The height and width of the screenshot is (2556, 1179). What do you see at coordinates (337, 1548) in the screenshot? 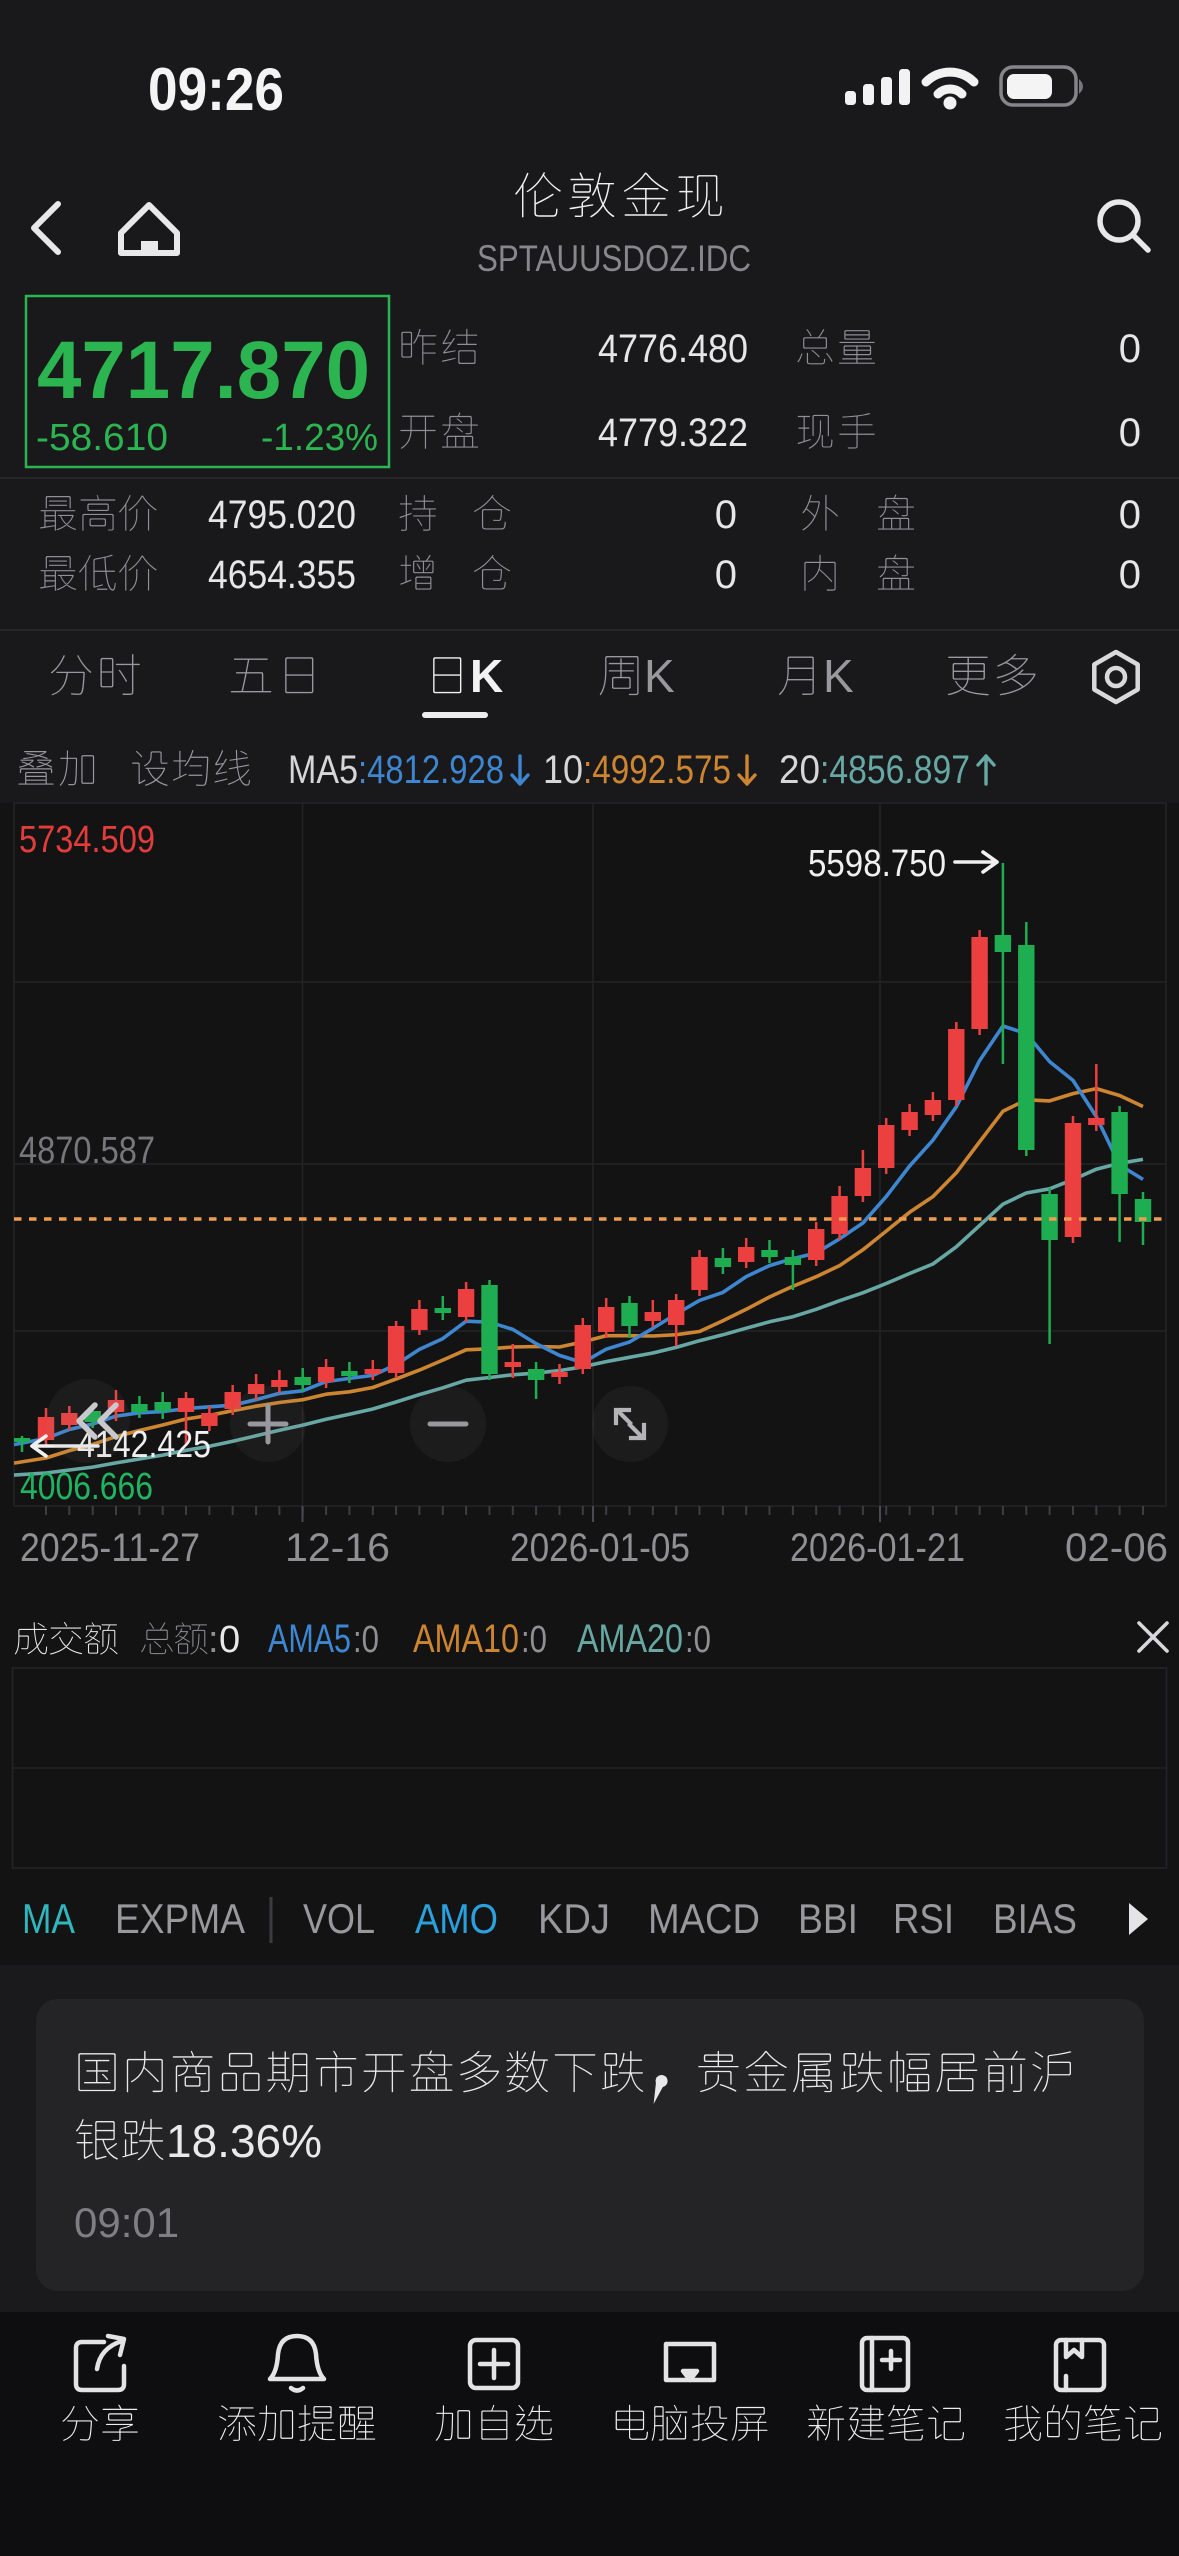
I see `svg-text: 12-16` at bounding box center [337, 1548].